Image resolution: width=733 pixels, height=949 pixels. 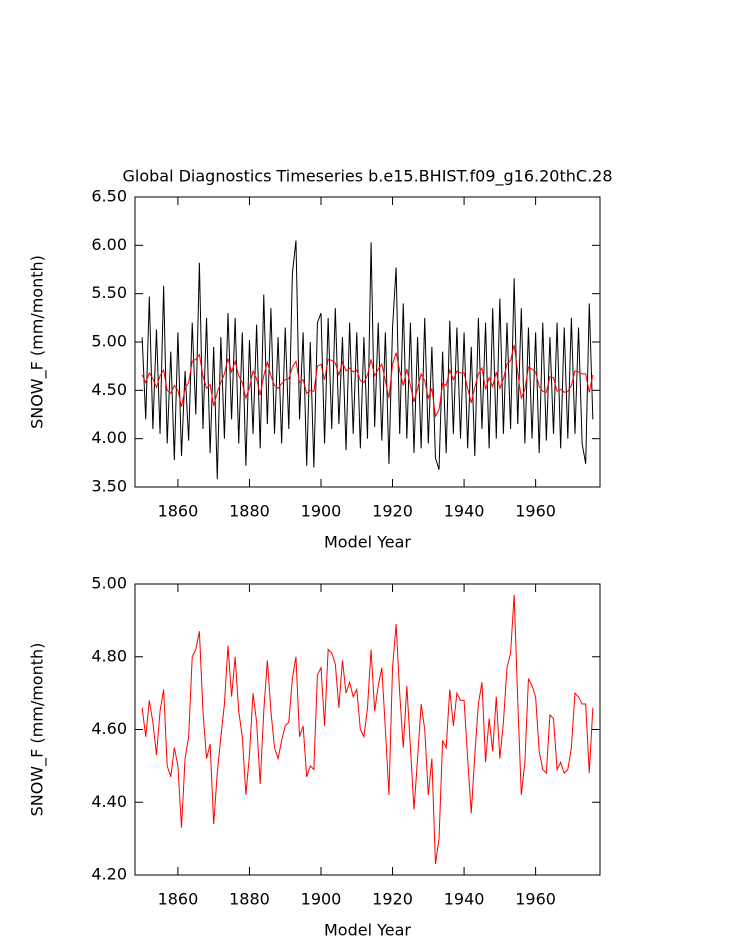 I want to click on y-tick-label: 4.00, so click(x=109, y=437).